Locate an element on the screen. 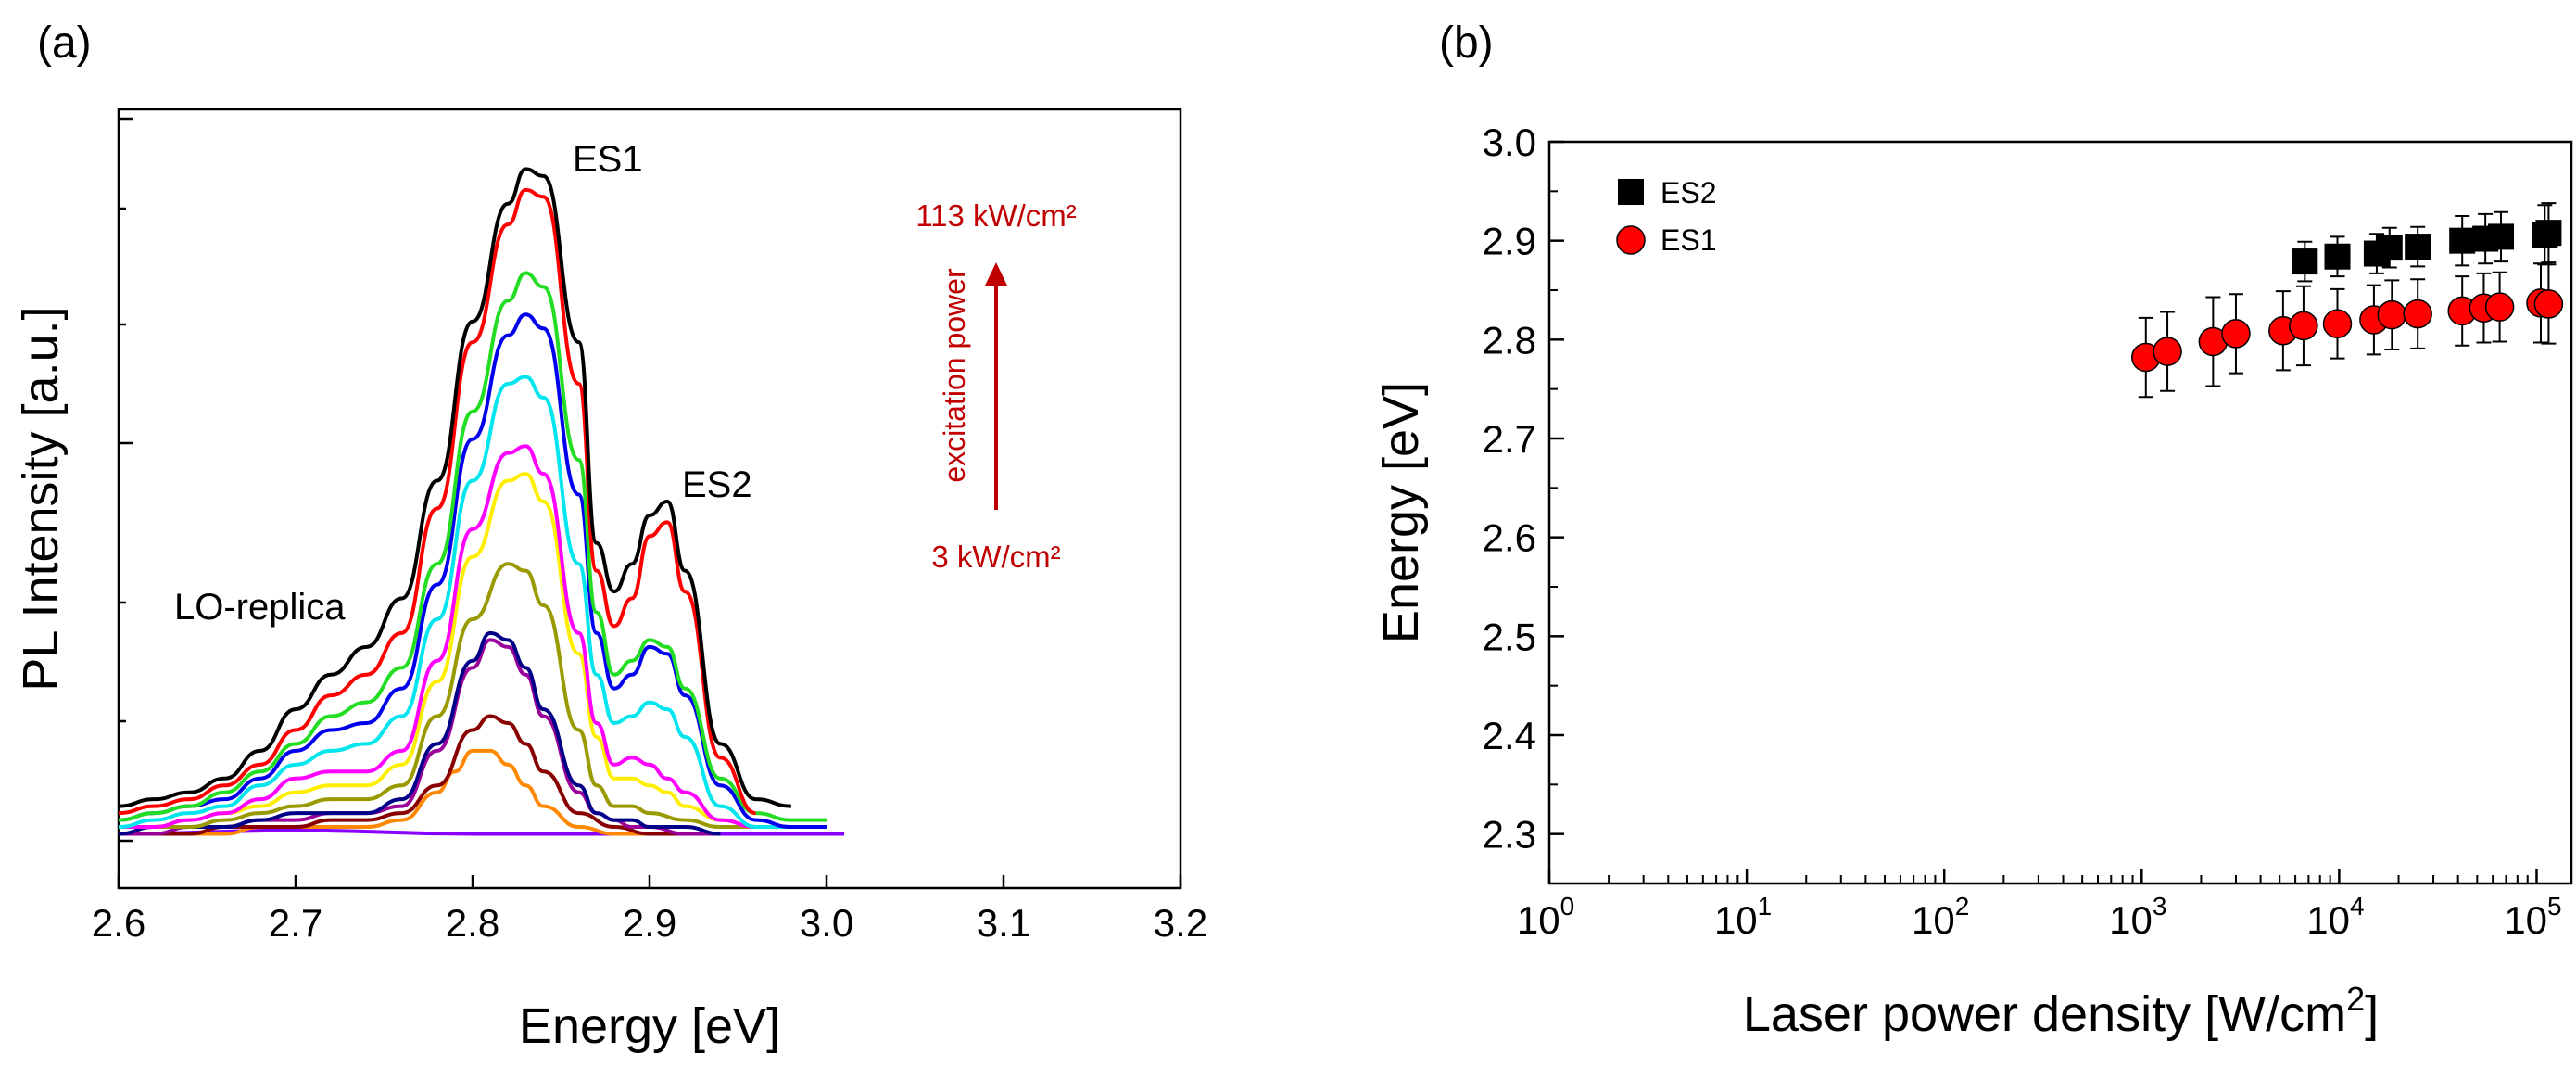 This screenshot has width=2576, height=1067. panel-a-x-tick-label: 3.0 is located at coordinates (826, 923).